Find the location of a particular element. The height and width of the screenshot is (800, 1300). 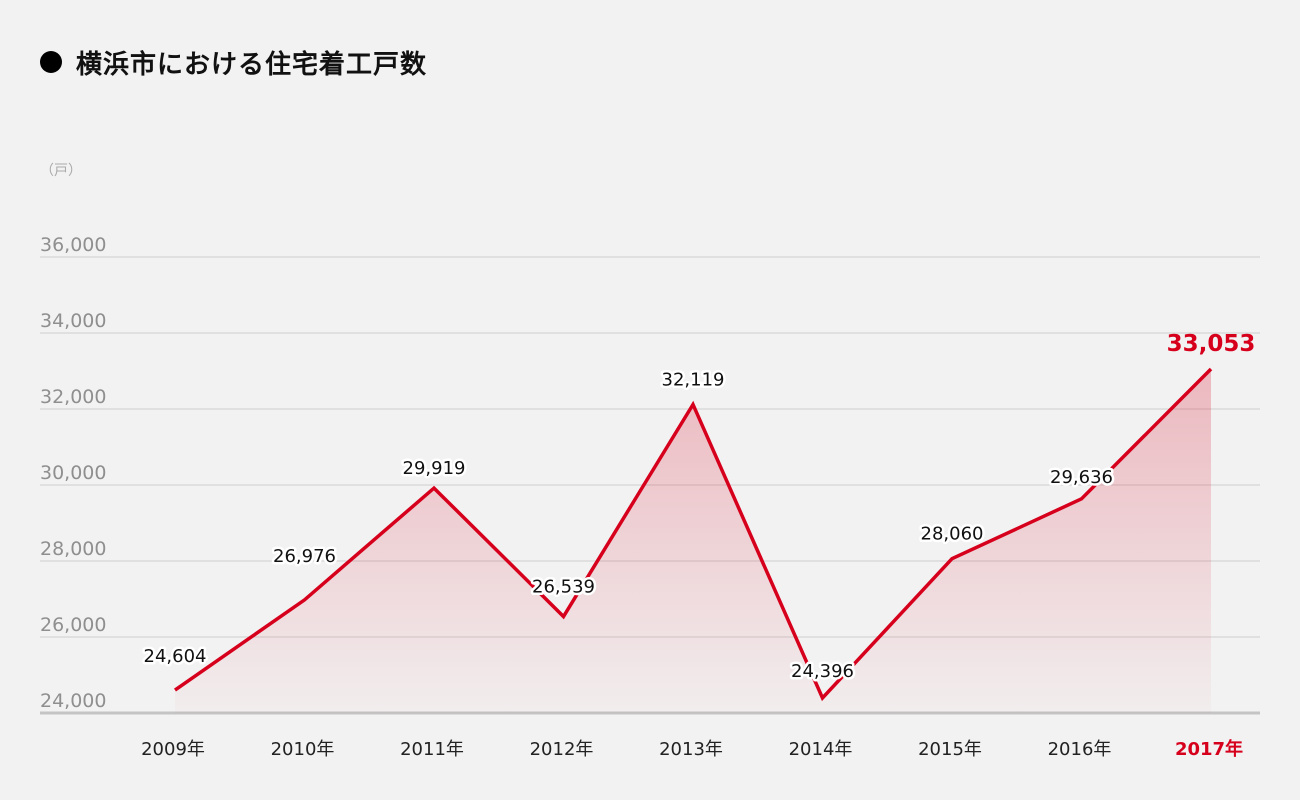

y-axis-unit-label: （戸） is located at coordinates (61, 171).